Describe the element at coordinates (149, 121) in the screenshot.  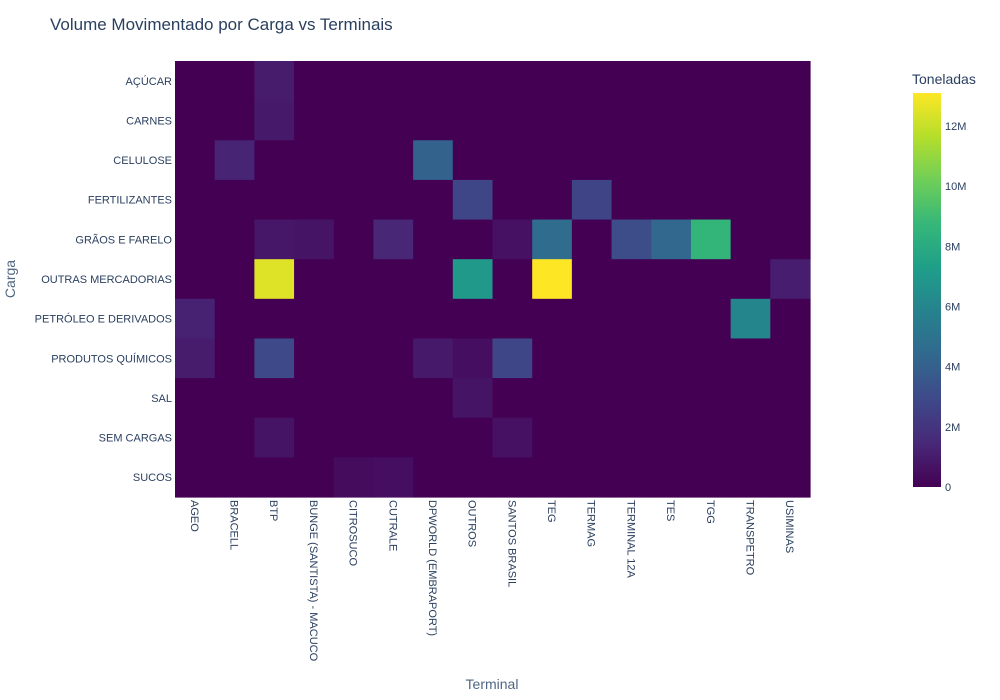
I see `y-tick-label: CARNES` at that location.